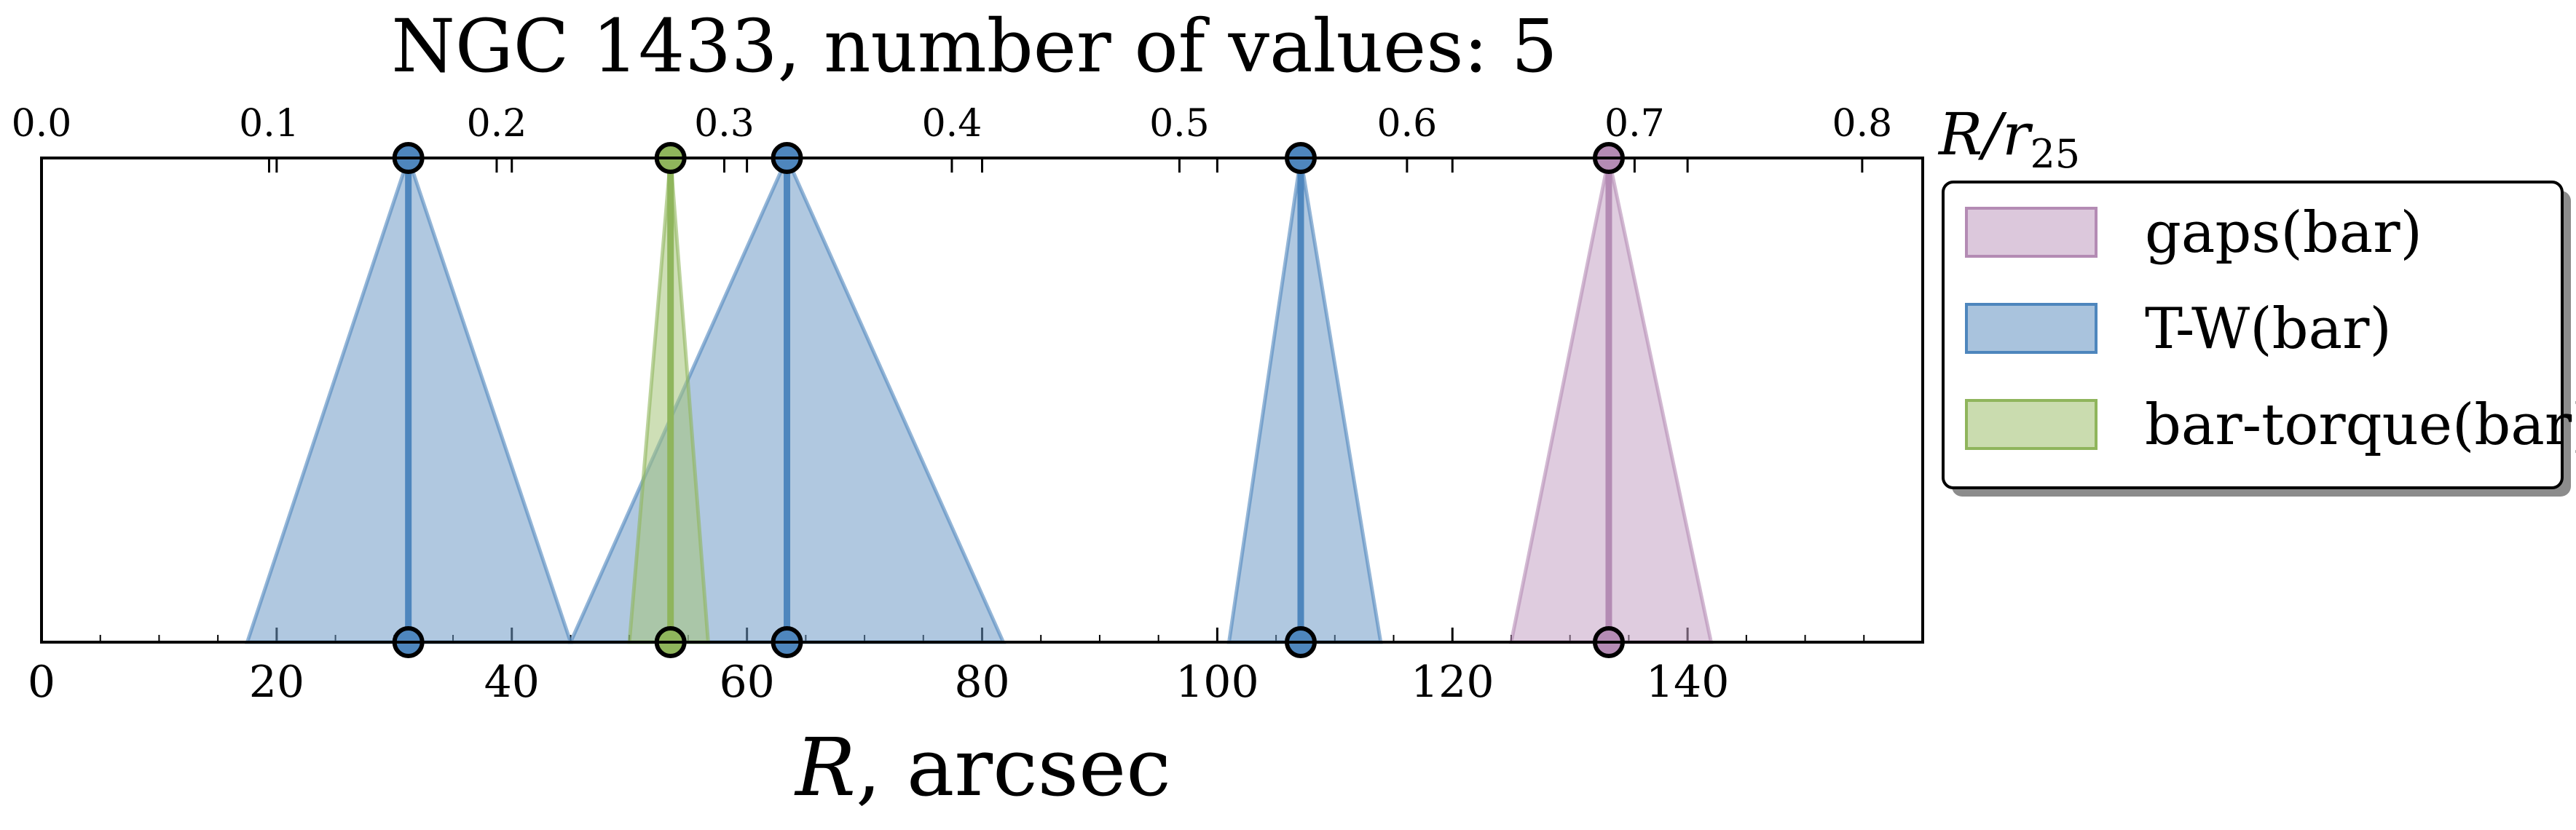  What do you see at coordinates (981, 682) in the screenshot?
I see `x-tick-label: 80` at bounding box center [981, 682].